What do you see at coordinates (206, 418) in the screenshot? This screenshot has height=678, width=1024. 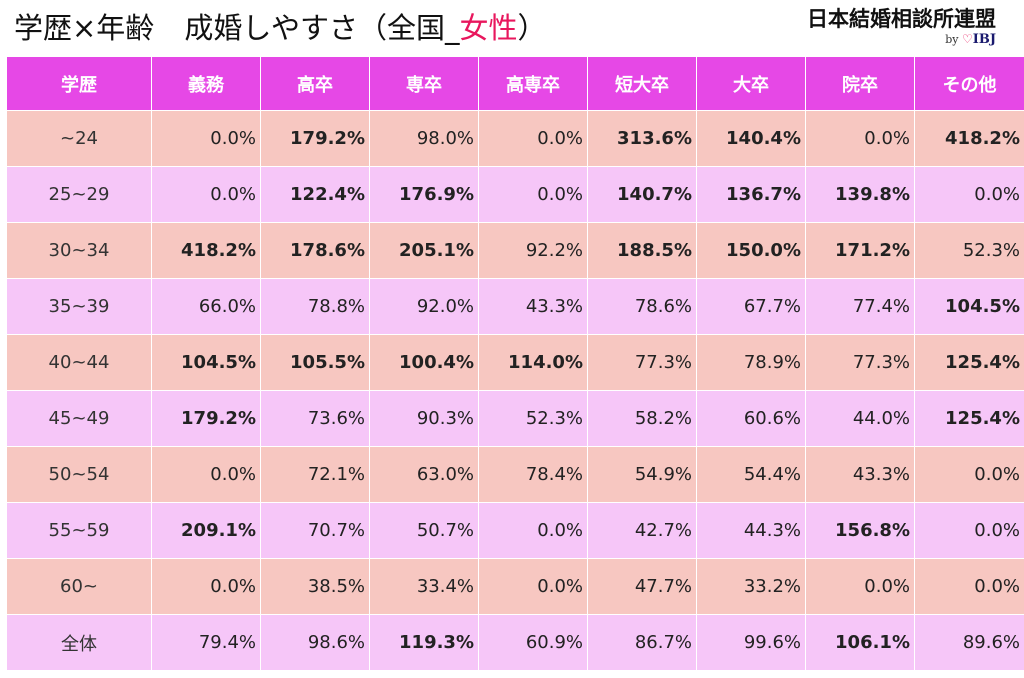 I see `table-cell: 179.2%` at bounding box center [206, 418].